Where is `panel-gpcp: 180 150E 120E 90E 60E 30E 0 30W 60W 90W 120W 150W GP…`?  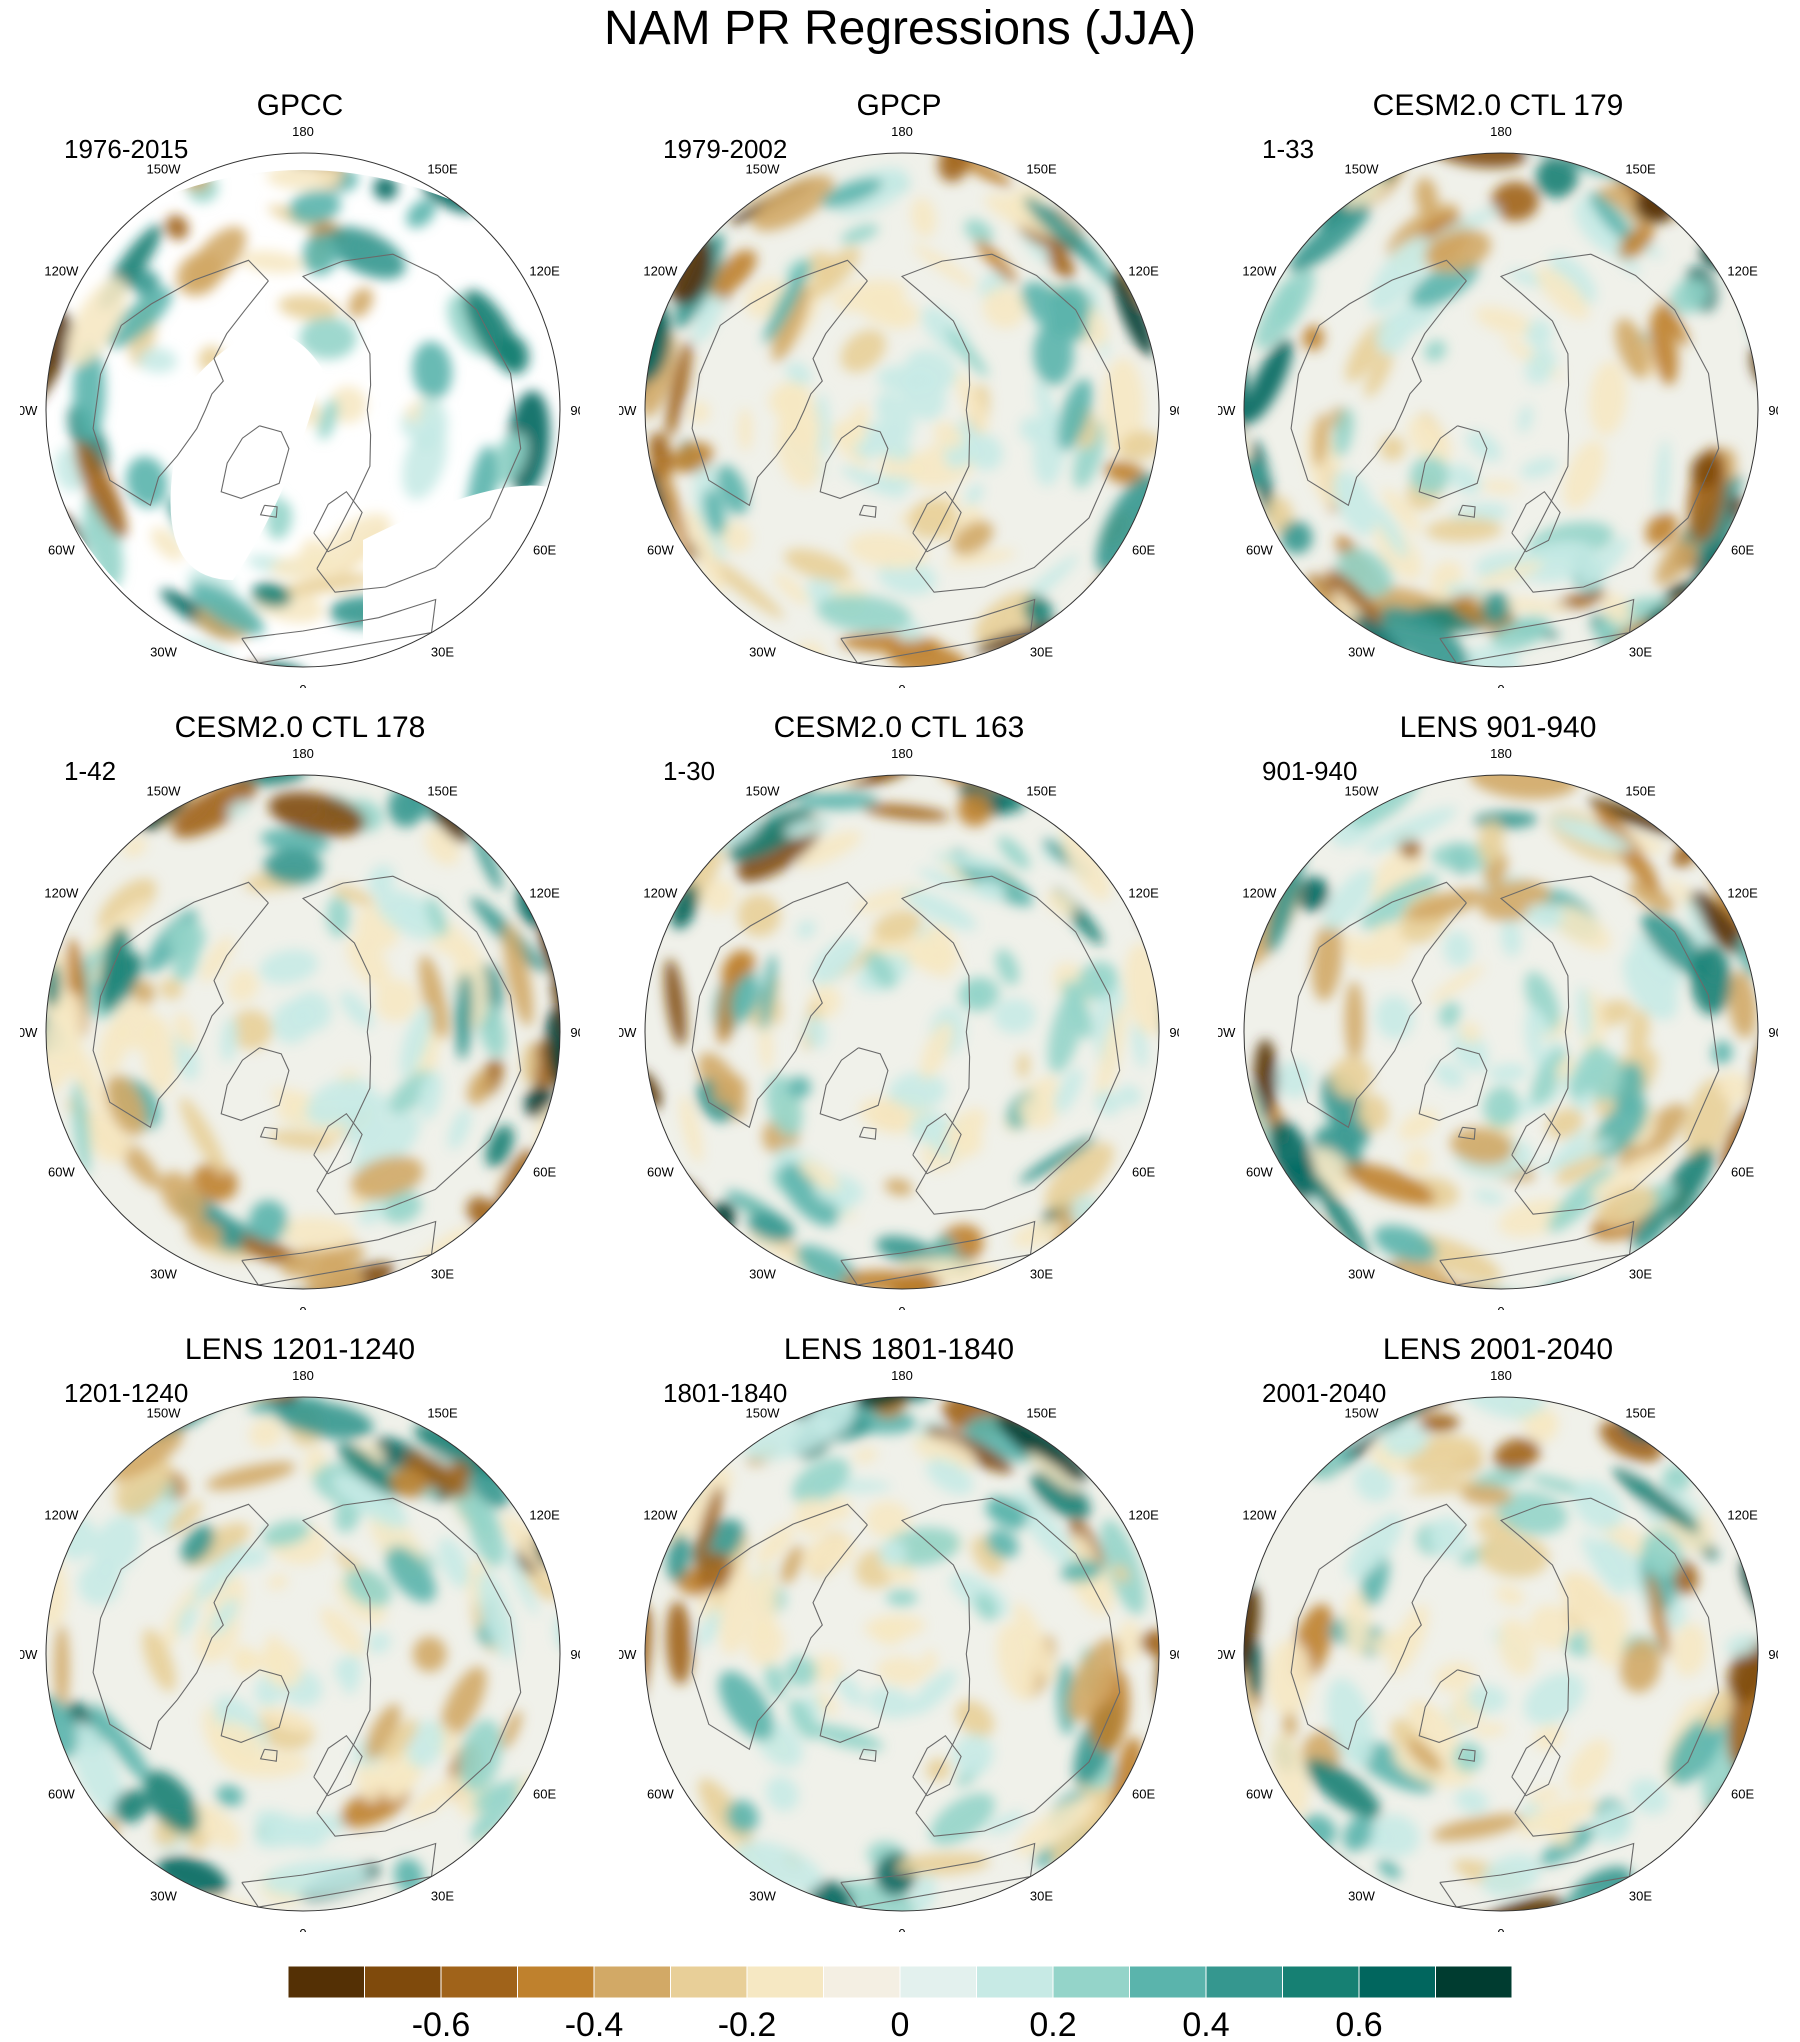 panel-gpcp: 180 150E 120E 90E 60E 30E 0 30W 60W 90W 120W 150W GP… is located at coordinates (899, 388).